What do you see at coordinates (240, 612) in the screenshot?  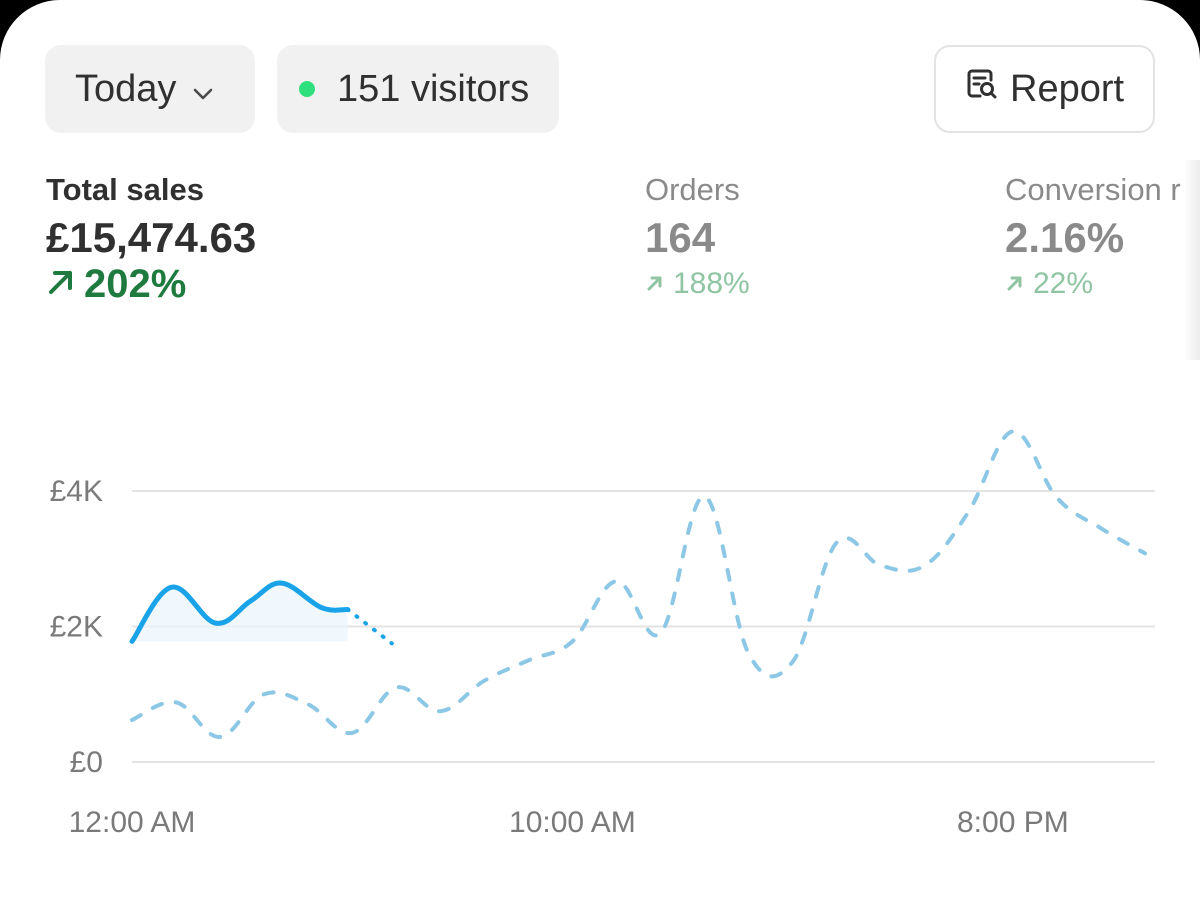 I see `current-series-line` at bounding box center [240, 612].